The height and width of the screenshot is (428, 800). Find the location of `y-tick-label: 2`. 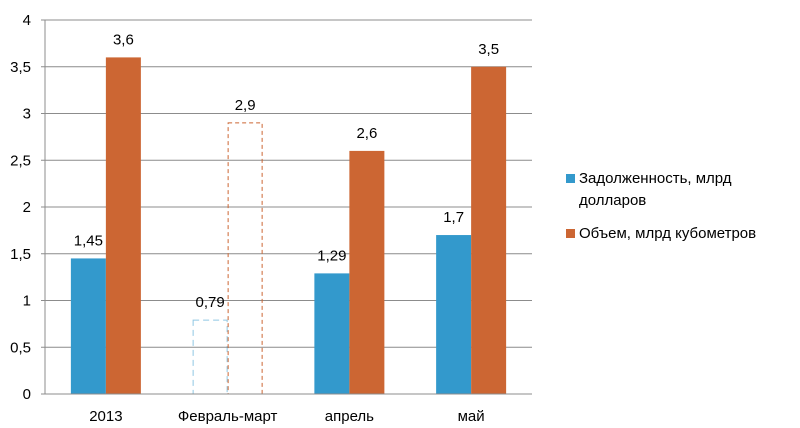

y-tick-label: 2 is located at coordinates (27, 207).